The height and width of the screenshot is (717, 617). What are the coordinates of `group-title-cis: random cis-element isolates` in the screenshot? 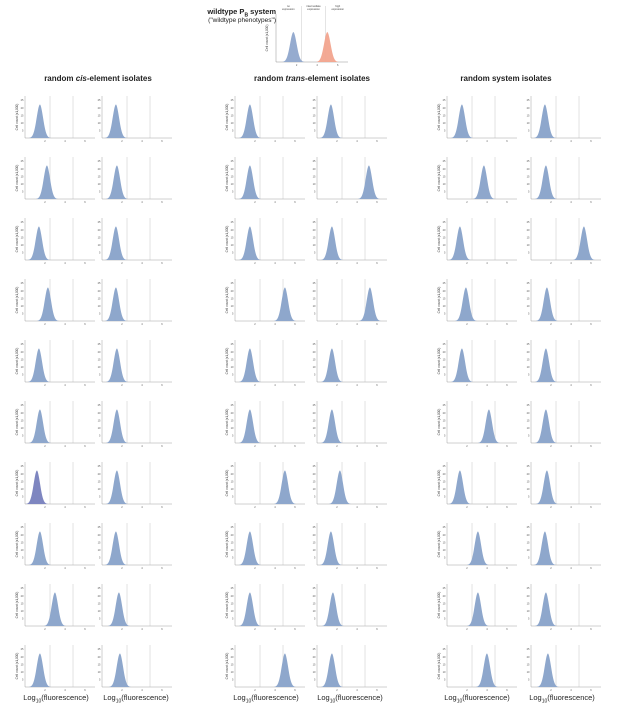 It's located at (98, 78).